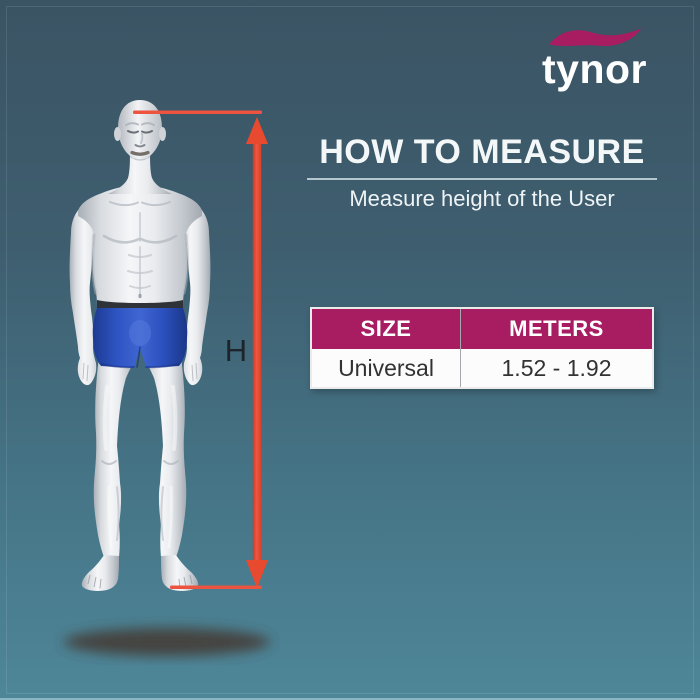 This screenshot has width=700, height=700. Describe the element at coordinates (595, 37) in the screenshot. I see `brand-swoosh-icon` at that location.